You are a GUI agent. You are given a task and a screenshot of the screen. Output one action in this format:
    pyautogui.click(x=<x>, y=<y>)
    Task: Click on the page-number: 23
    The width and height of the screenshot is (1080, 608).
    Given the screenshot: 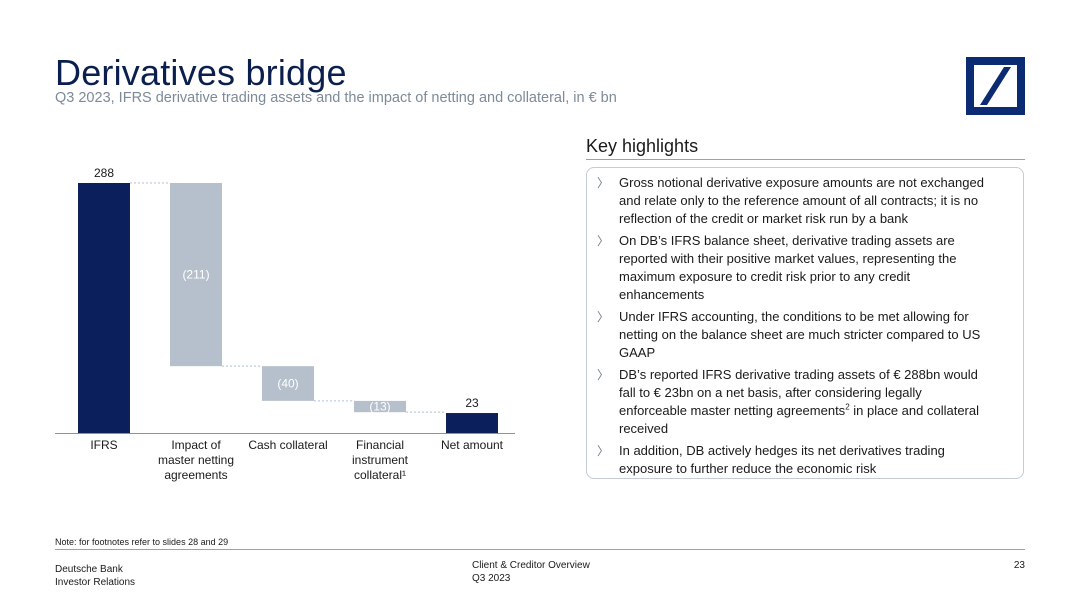 What is the action you would take?
    pyautogui.click(x=1019, y=565)
    